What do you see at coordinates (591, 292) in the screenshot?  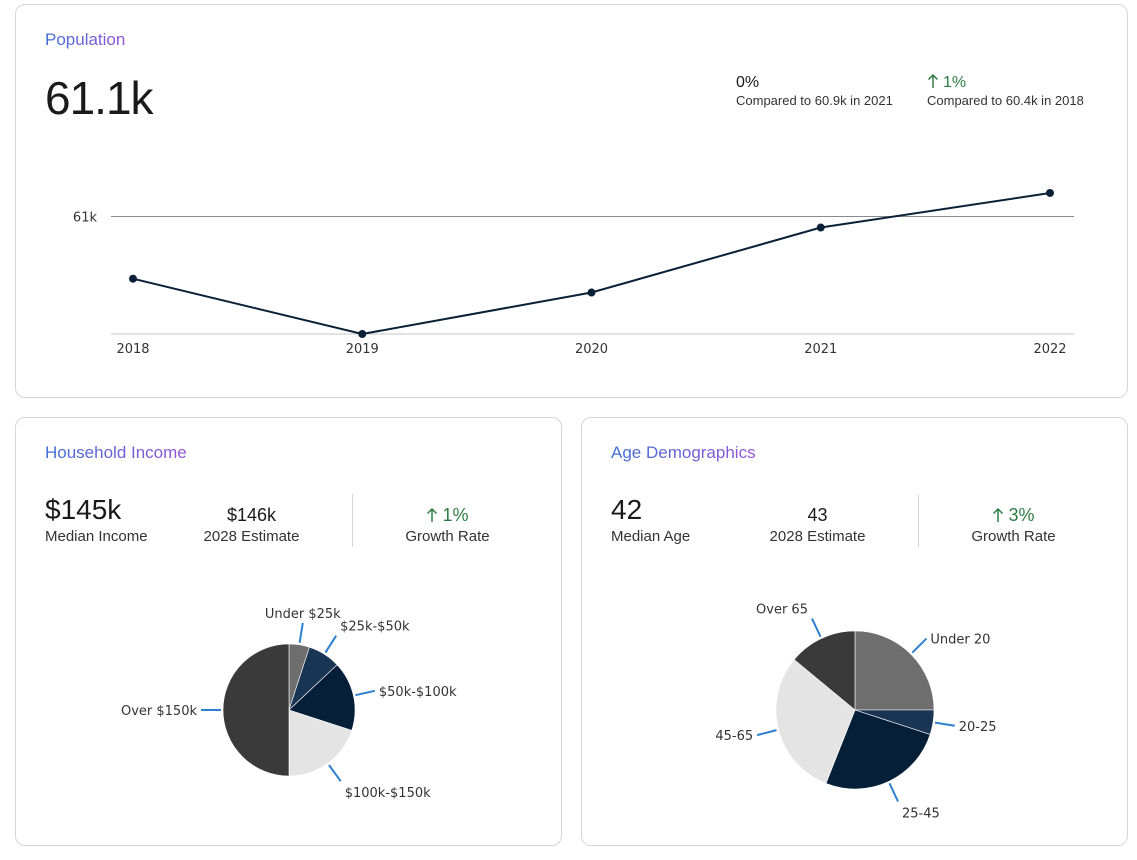 I see `data-point-2020` at bounding box center [591, 292].